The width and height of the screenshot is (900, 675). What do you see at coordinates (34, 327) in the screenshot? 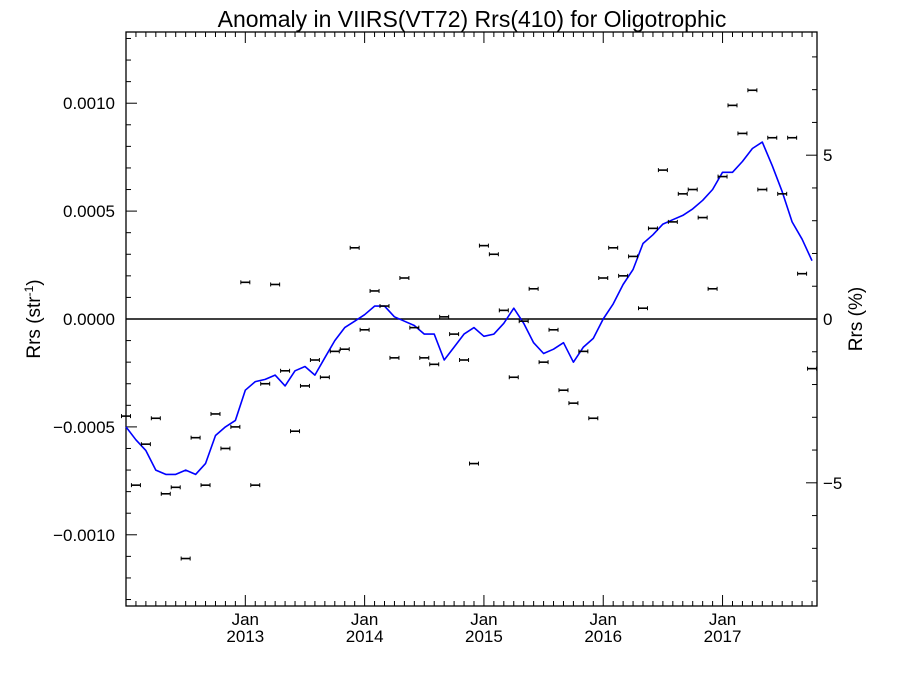
I see `y-axis-title-main: Rrs (str` at bounding box center [34, 327].